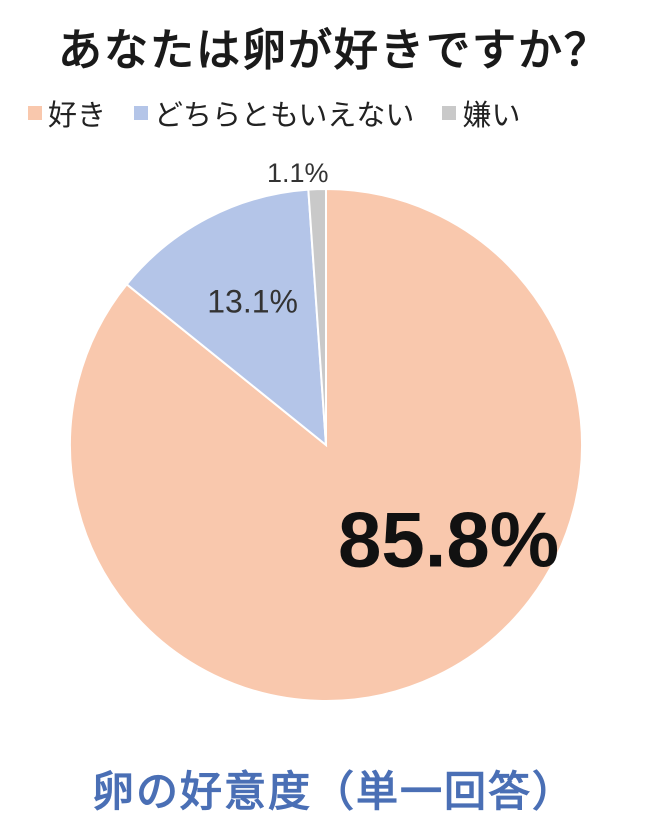 The image size is (668, 828). What do you see at coordinates (35, 113) in the screenshot?
I see `legend-swatch-like` at bounding box center [35, 113].